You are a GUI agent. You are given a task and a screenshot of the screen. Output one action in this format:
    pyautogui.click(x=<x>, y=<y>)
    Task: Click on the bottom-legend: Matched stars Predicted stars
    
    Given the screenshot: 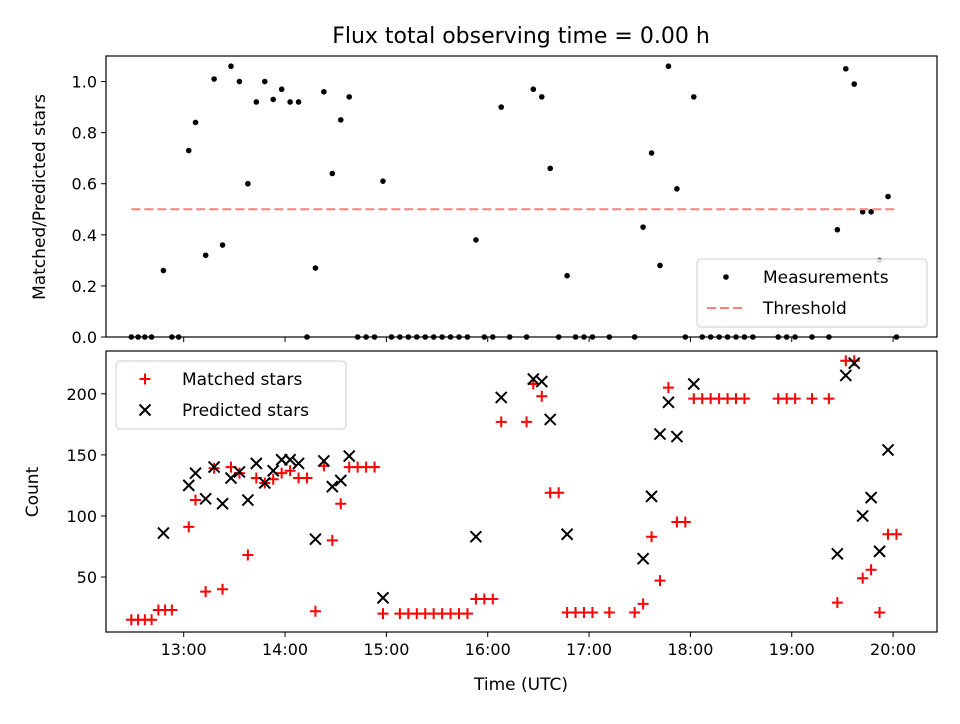 What is the action you would take?
    pyautogui.click(x=231, y=395)
    